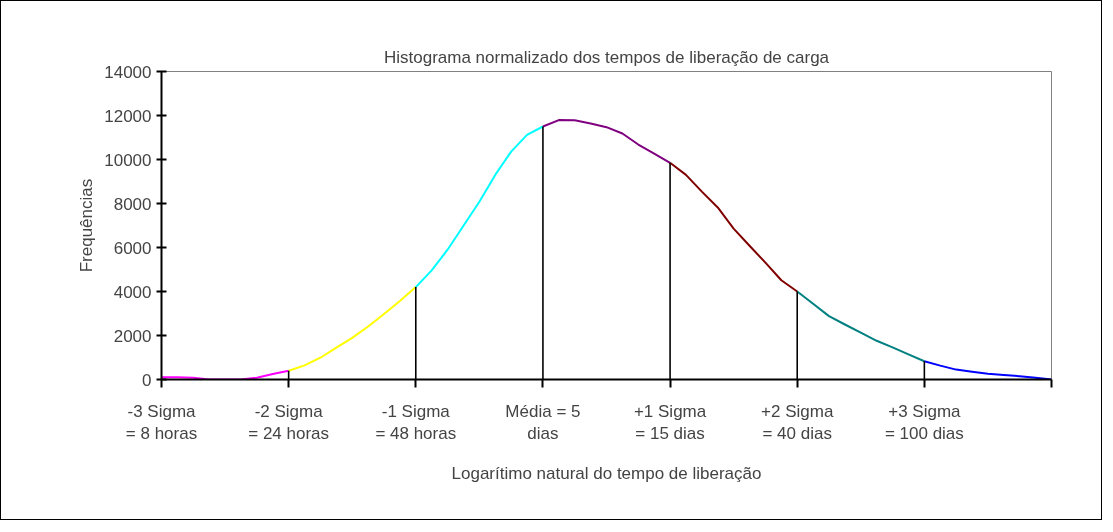 The width and height of the screenshot is (1113, 532). Describe the element at coordinates (132, 292) in the screenshot. I see `y-tick-label: 4000` at that location.